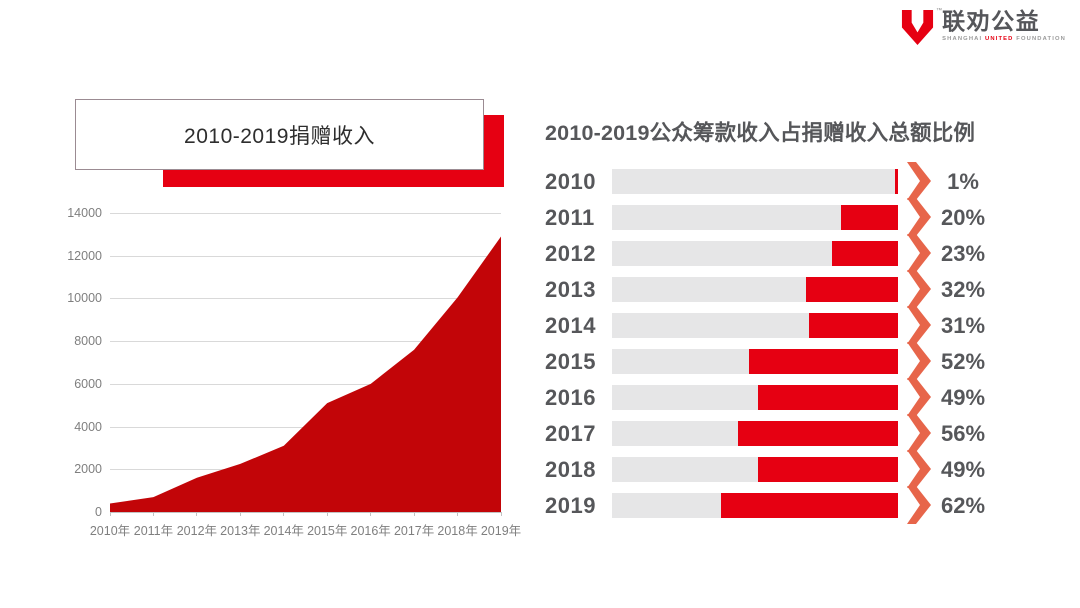 This screenshot has width=1080, height=608. Describe the element at coordinates (963, 289) in the screenshot. I see `percent-label: 32%` at that location.